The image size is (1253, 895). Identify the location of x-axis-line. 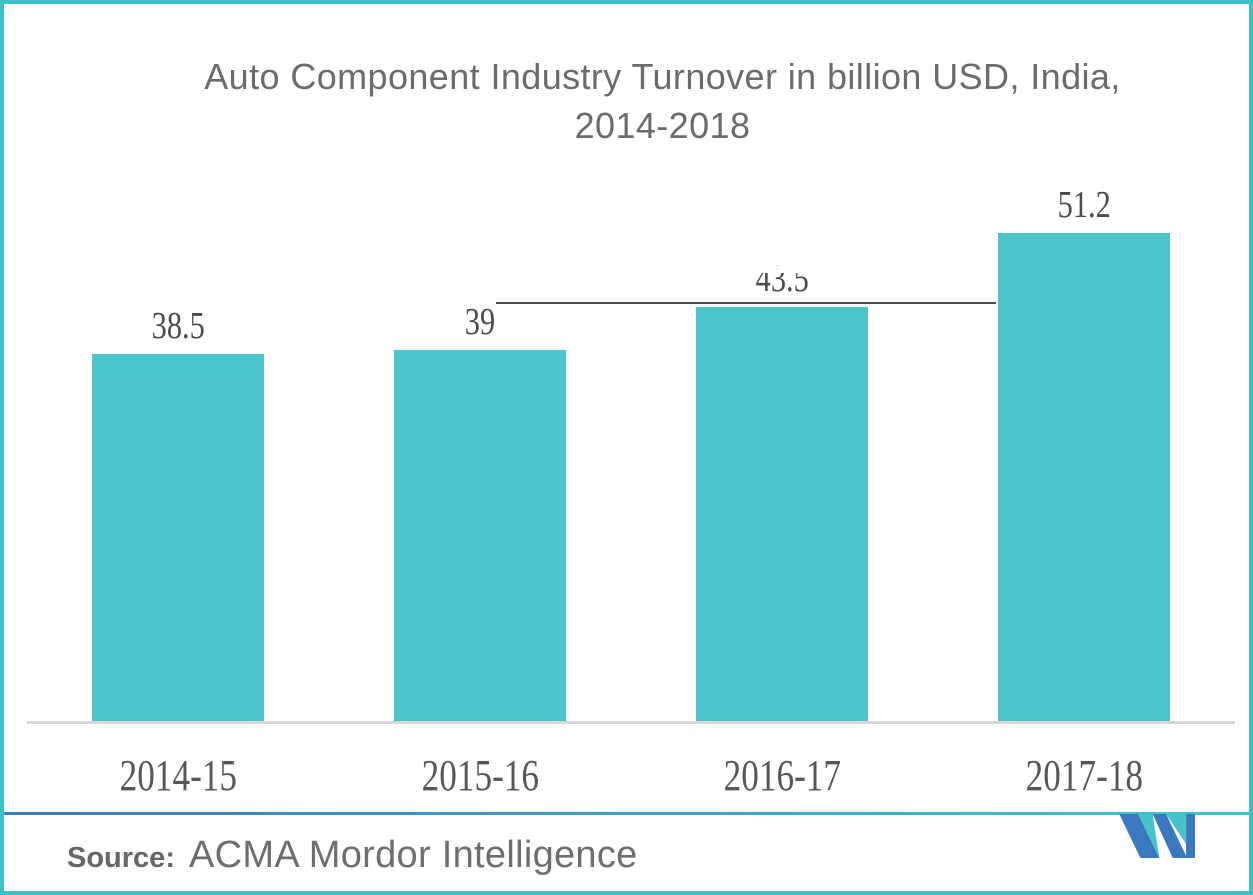
(631, 722).